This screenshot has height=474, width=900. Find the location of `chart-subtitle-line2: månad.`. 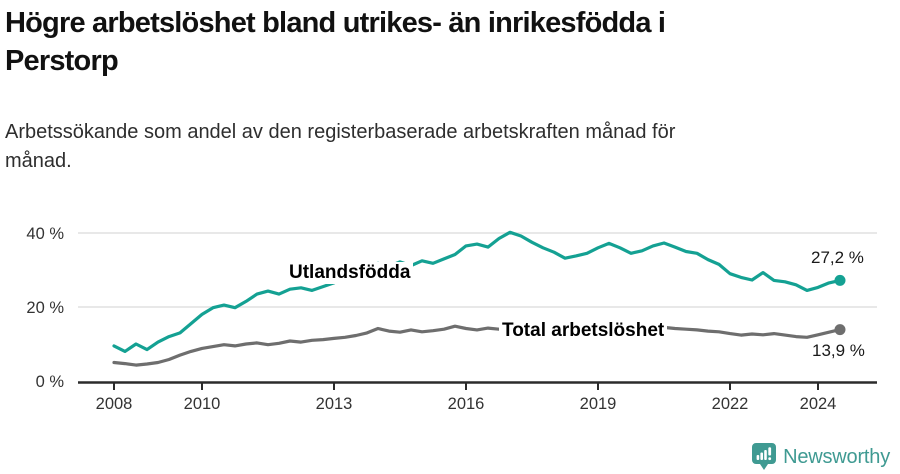

chart-subtitle-line2: månad. is located at coordinates (38, 161).